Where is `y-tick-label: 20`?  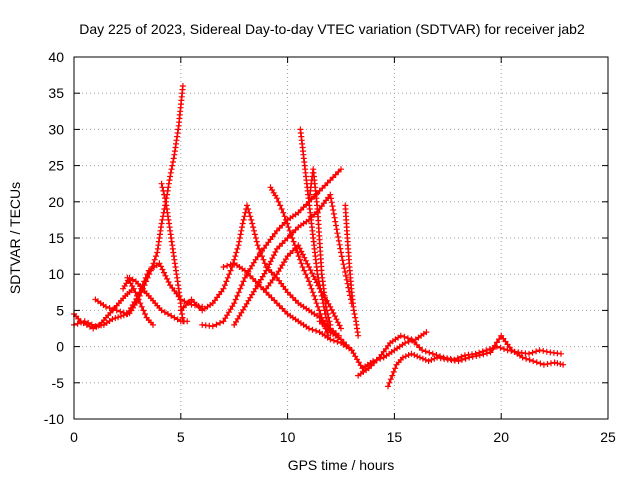 y-tick-label: 20 is located at coordinates (56, 202).